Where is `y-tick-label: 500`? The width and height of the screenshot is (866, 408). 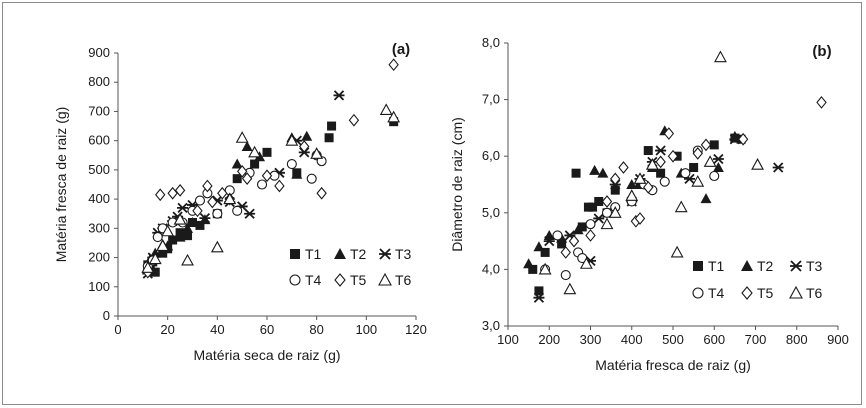 y-tick-label: 500 is located at coordinates (99, 169).